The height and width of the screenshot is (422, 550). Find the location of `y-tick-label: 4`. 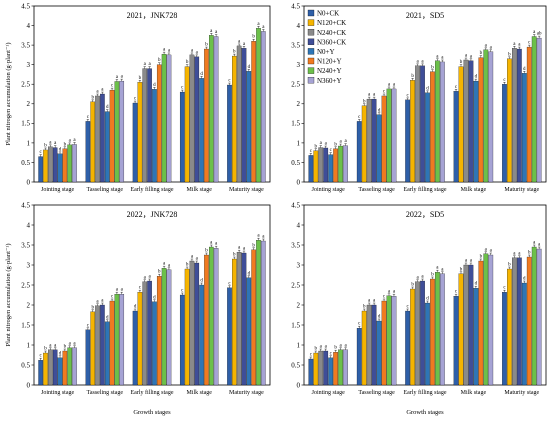

y-tick-label: 4 is located at coordinates (299, 26).